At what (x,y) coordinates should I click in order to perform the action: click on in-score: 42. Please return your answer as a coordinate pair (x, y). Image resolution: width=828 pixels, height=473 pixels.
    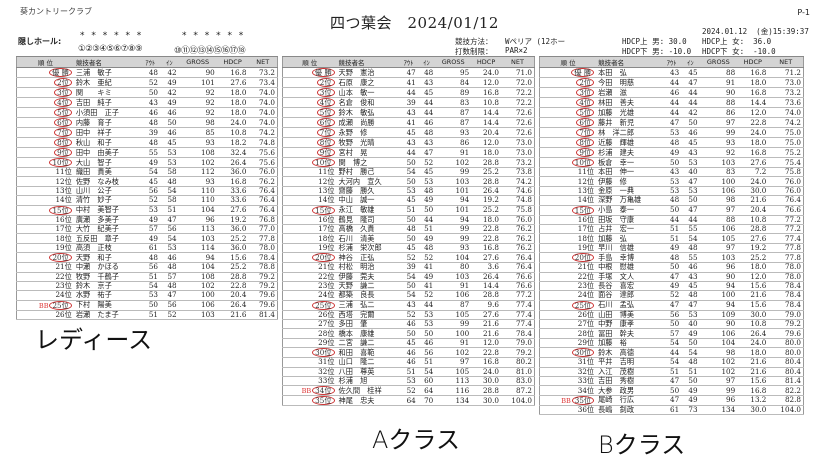
    Looking at the image, I should click on (690, 112).